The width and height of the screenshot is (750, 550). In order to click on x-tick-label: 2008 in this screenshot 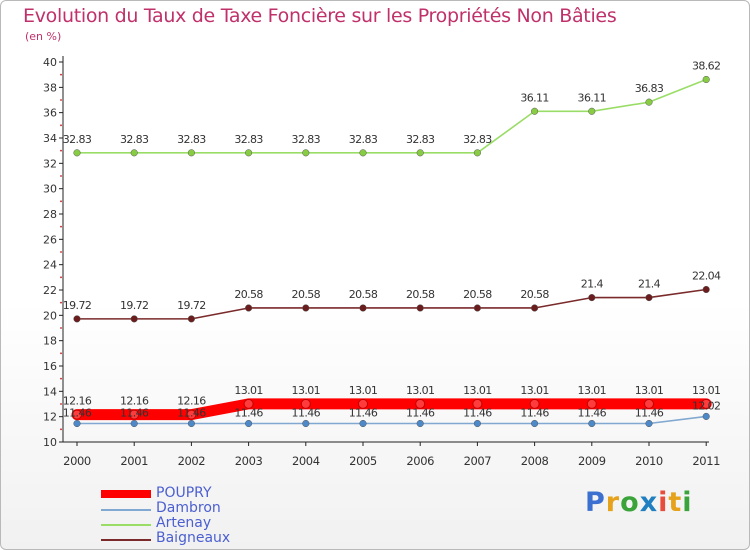, I will do `click(535, 461)`.